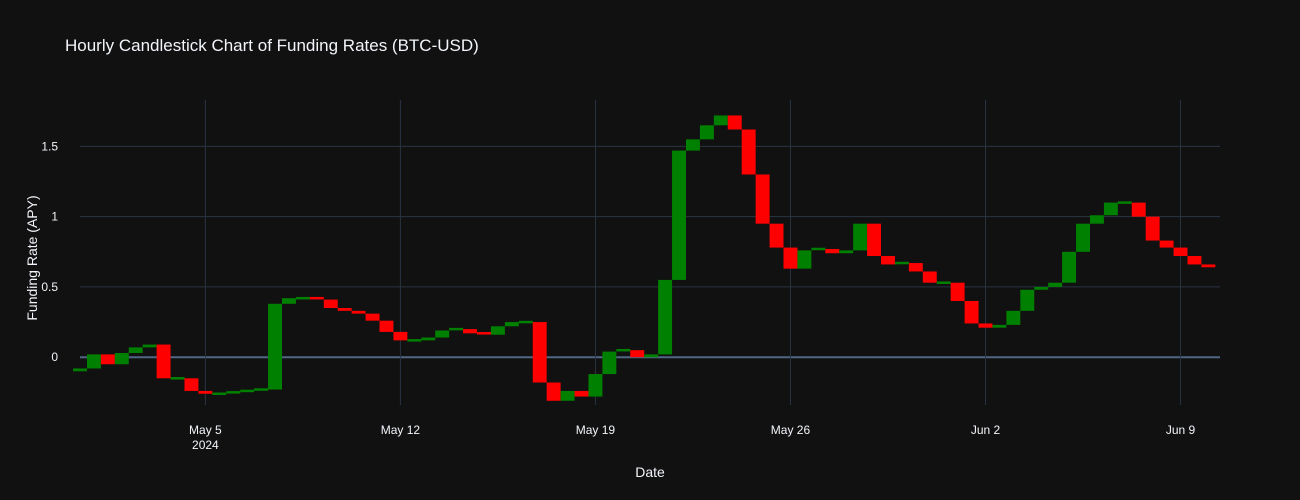 This screenshot has width=1300, height=500. What do you see at coordinates (650, 472) in the screenshot?
I see `x-axis-title: Date` at bounding box center [650, 472].